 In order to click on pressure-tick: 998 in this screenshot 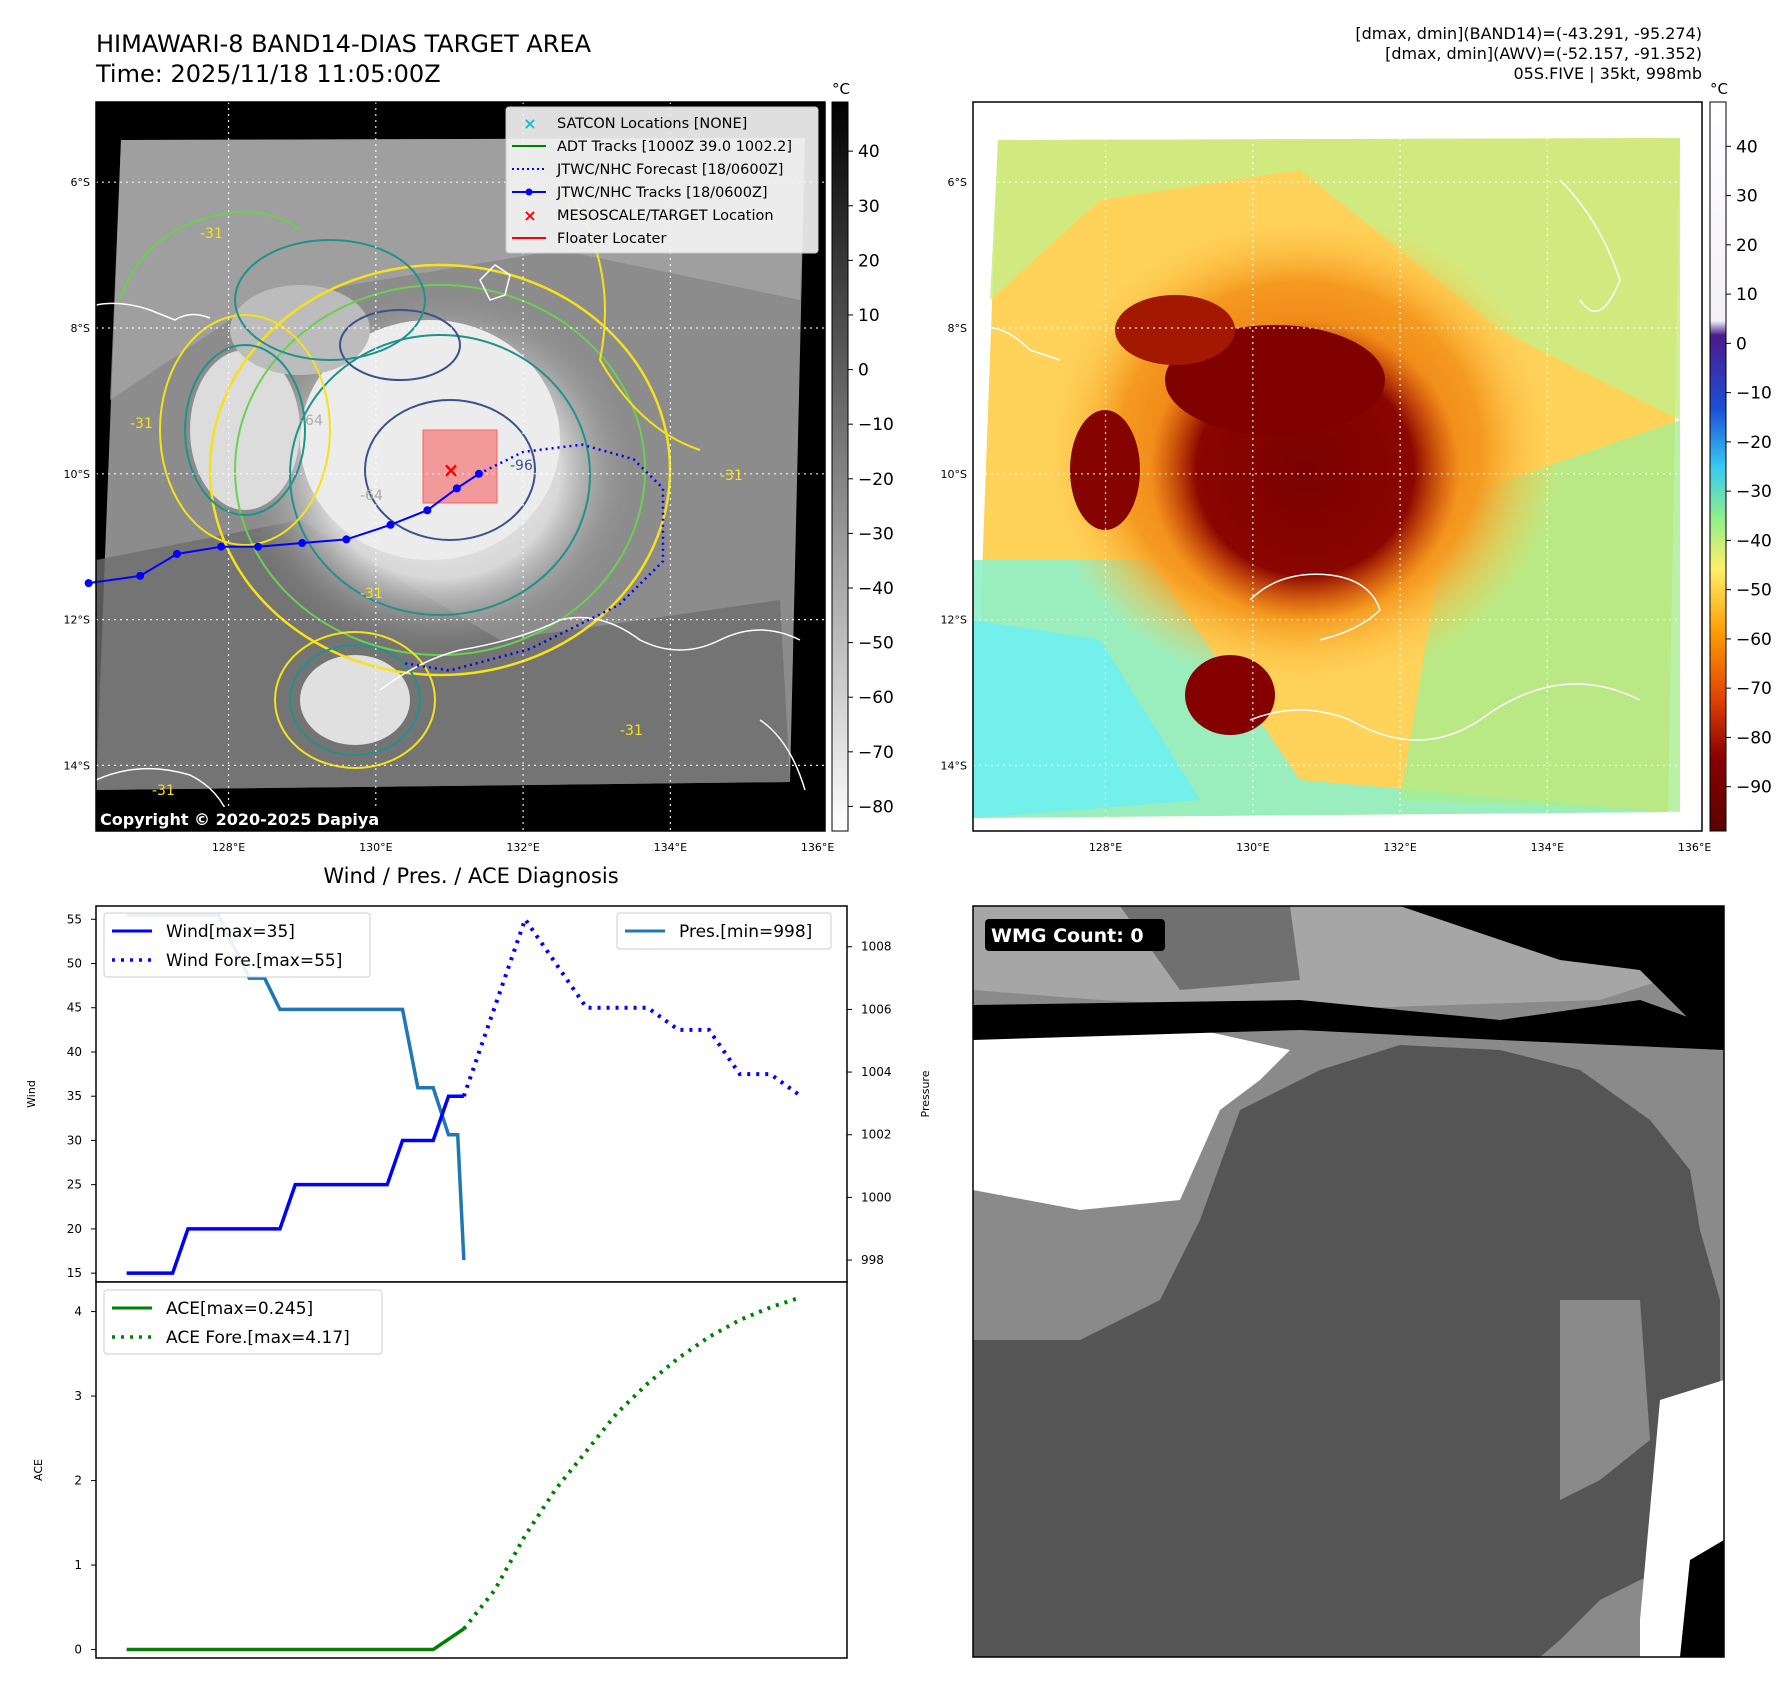, I will do `click(872, 1260)`.